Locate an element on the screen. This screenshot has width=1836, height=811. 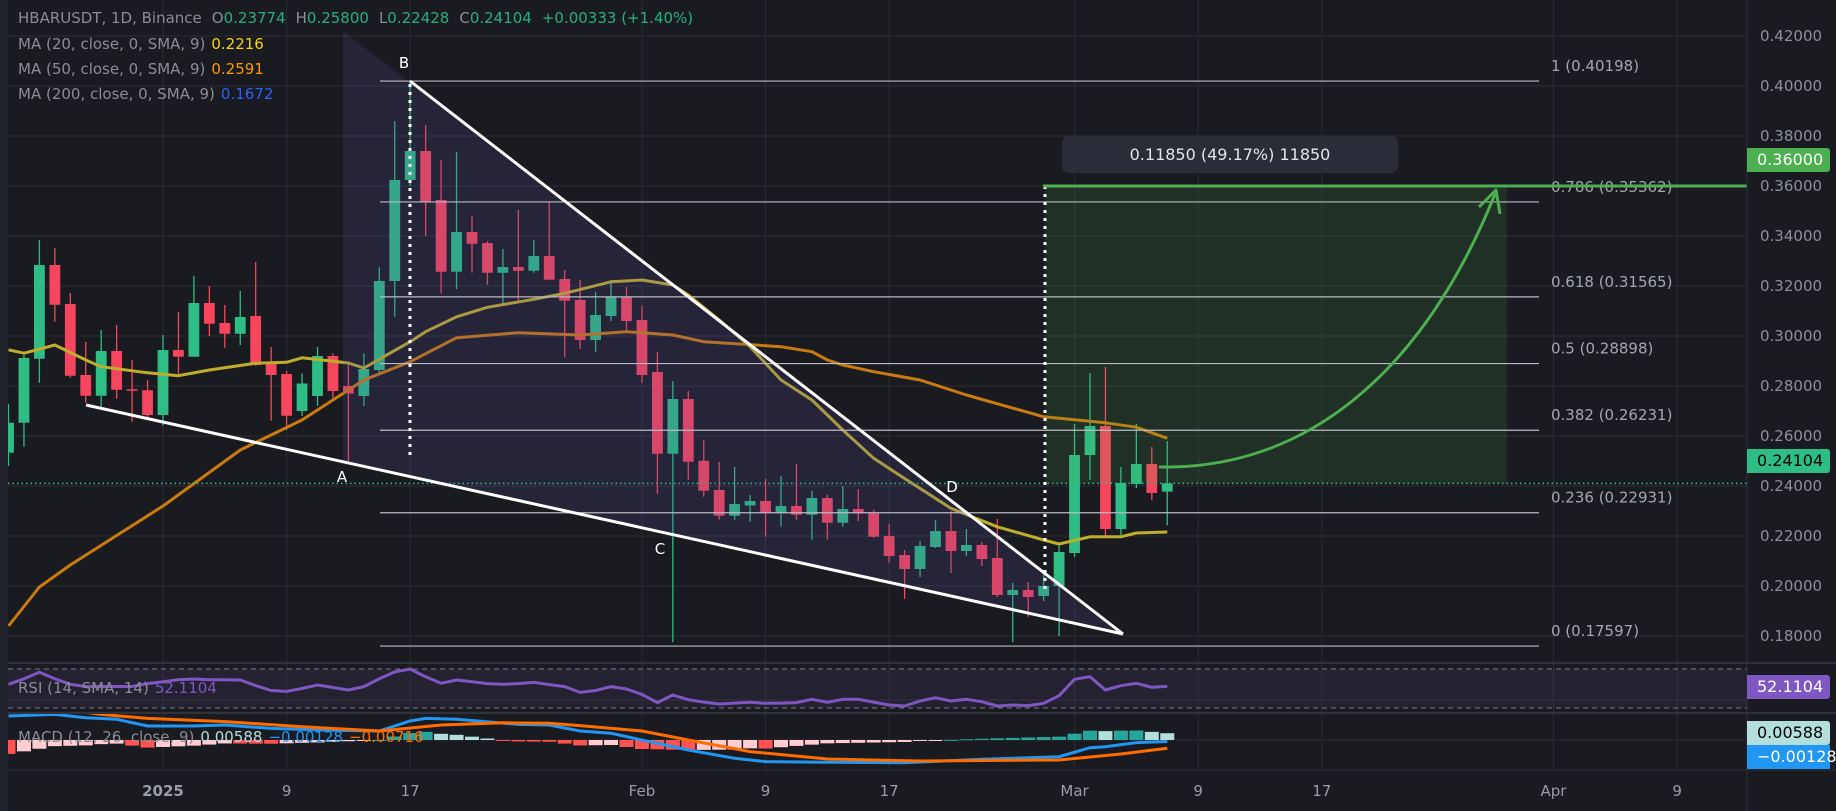
long-position-target-zone is located at coordinates (1276, 335).